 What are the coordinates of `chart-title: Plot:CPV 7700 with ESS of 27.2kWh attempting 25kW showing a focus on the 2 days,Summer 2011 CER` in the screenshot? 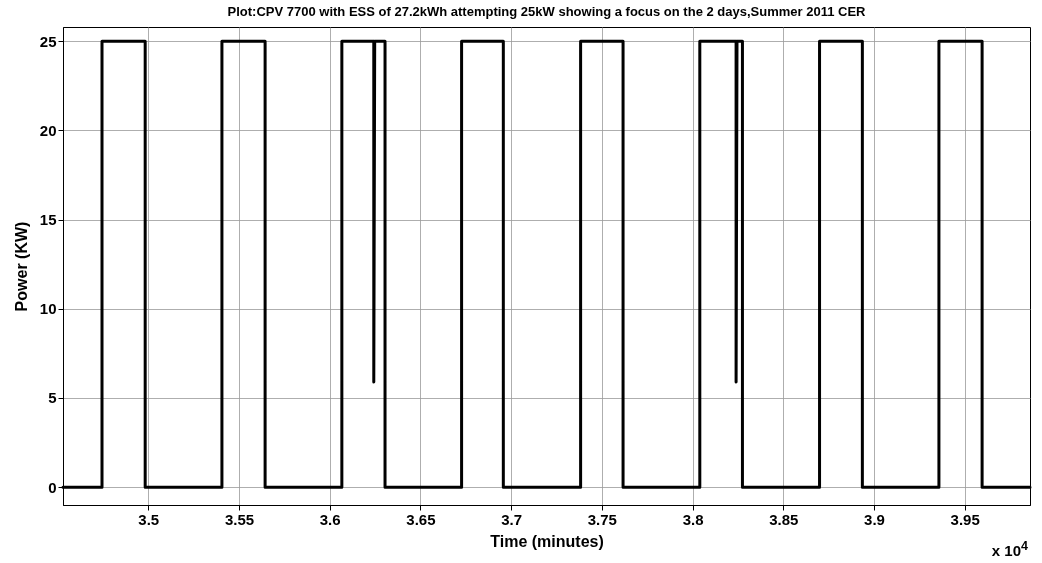 It's located at (547, 11).